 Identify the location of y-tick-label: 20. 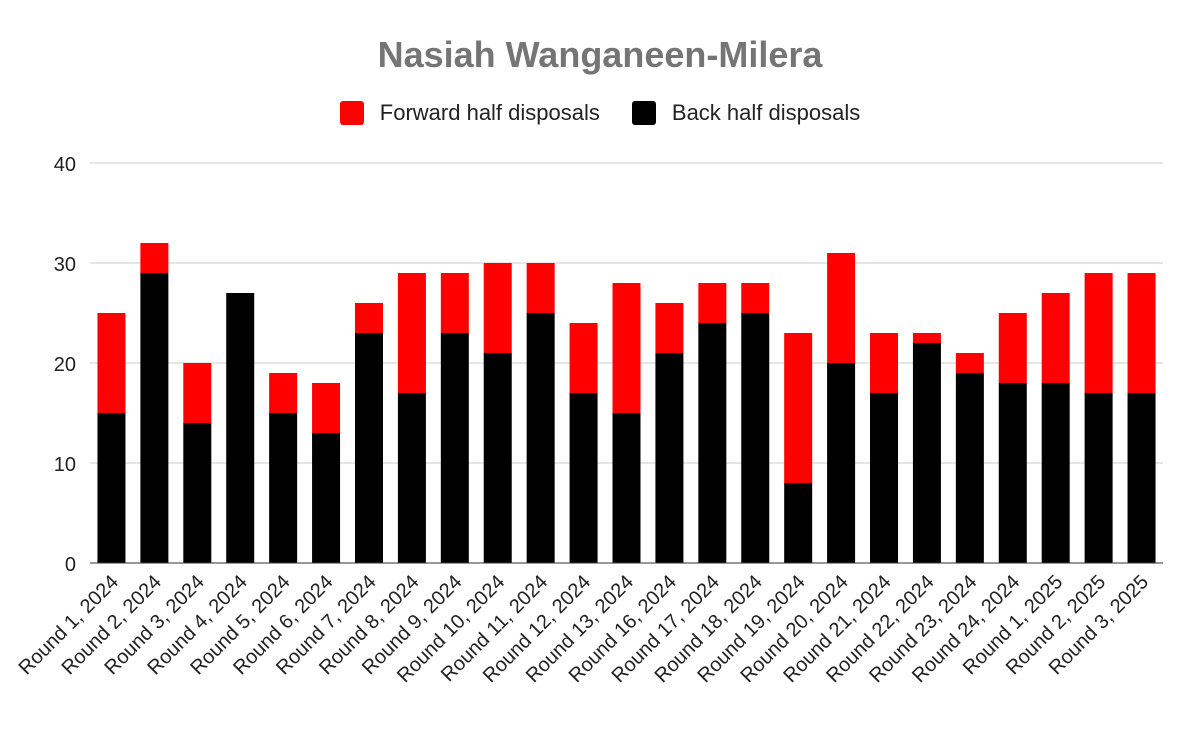
(65, 365).